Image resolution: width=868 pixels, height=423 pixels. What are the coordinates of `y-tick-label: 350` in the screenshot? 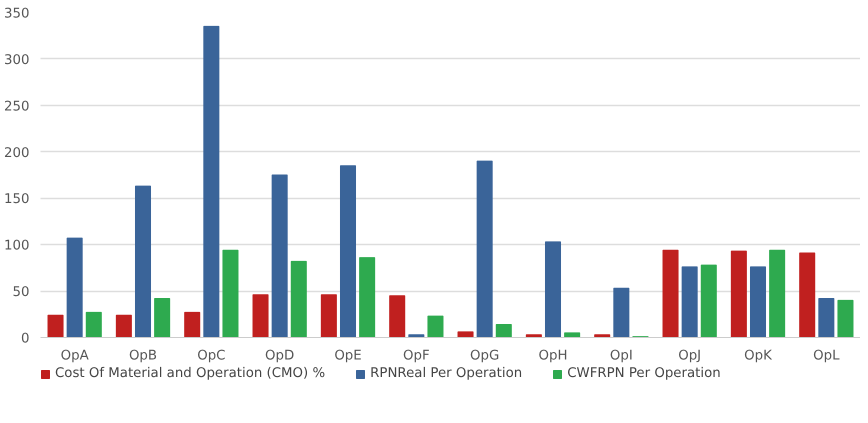 It's located at (17, 14).